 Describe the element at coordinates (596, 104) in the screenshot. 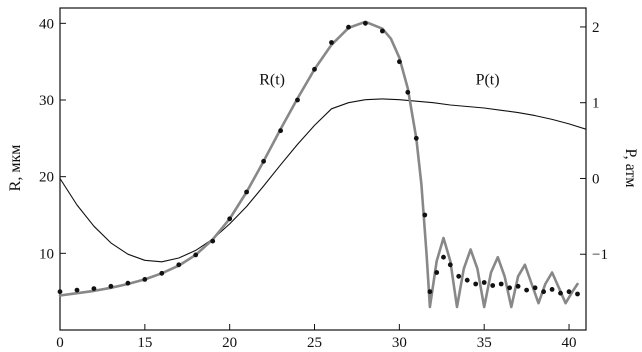

I see `y-right-tick-label: 1` at that location.